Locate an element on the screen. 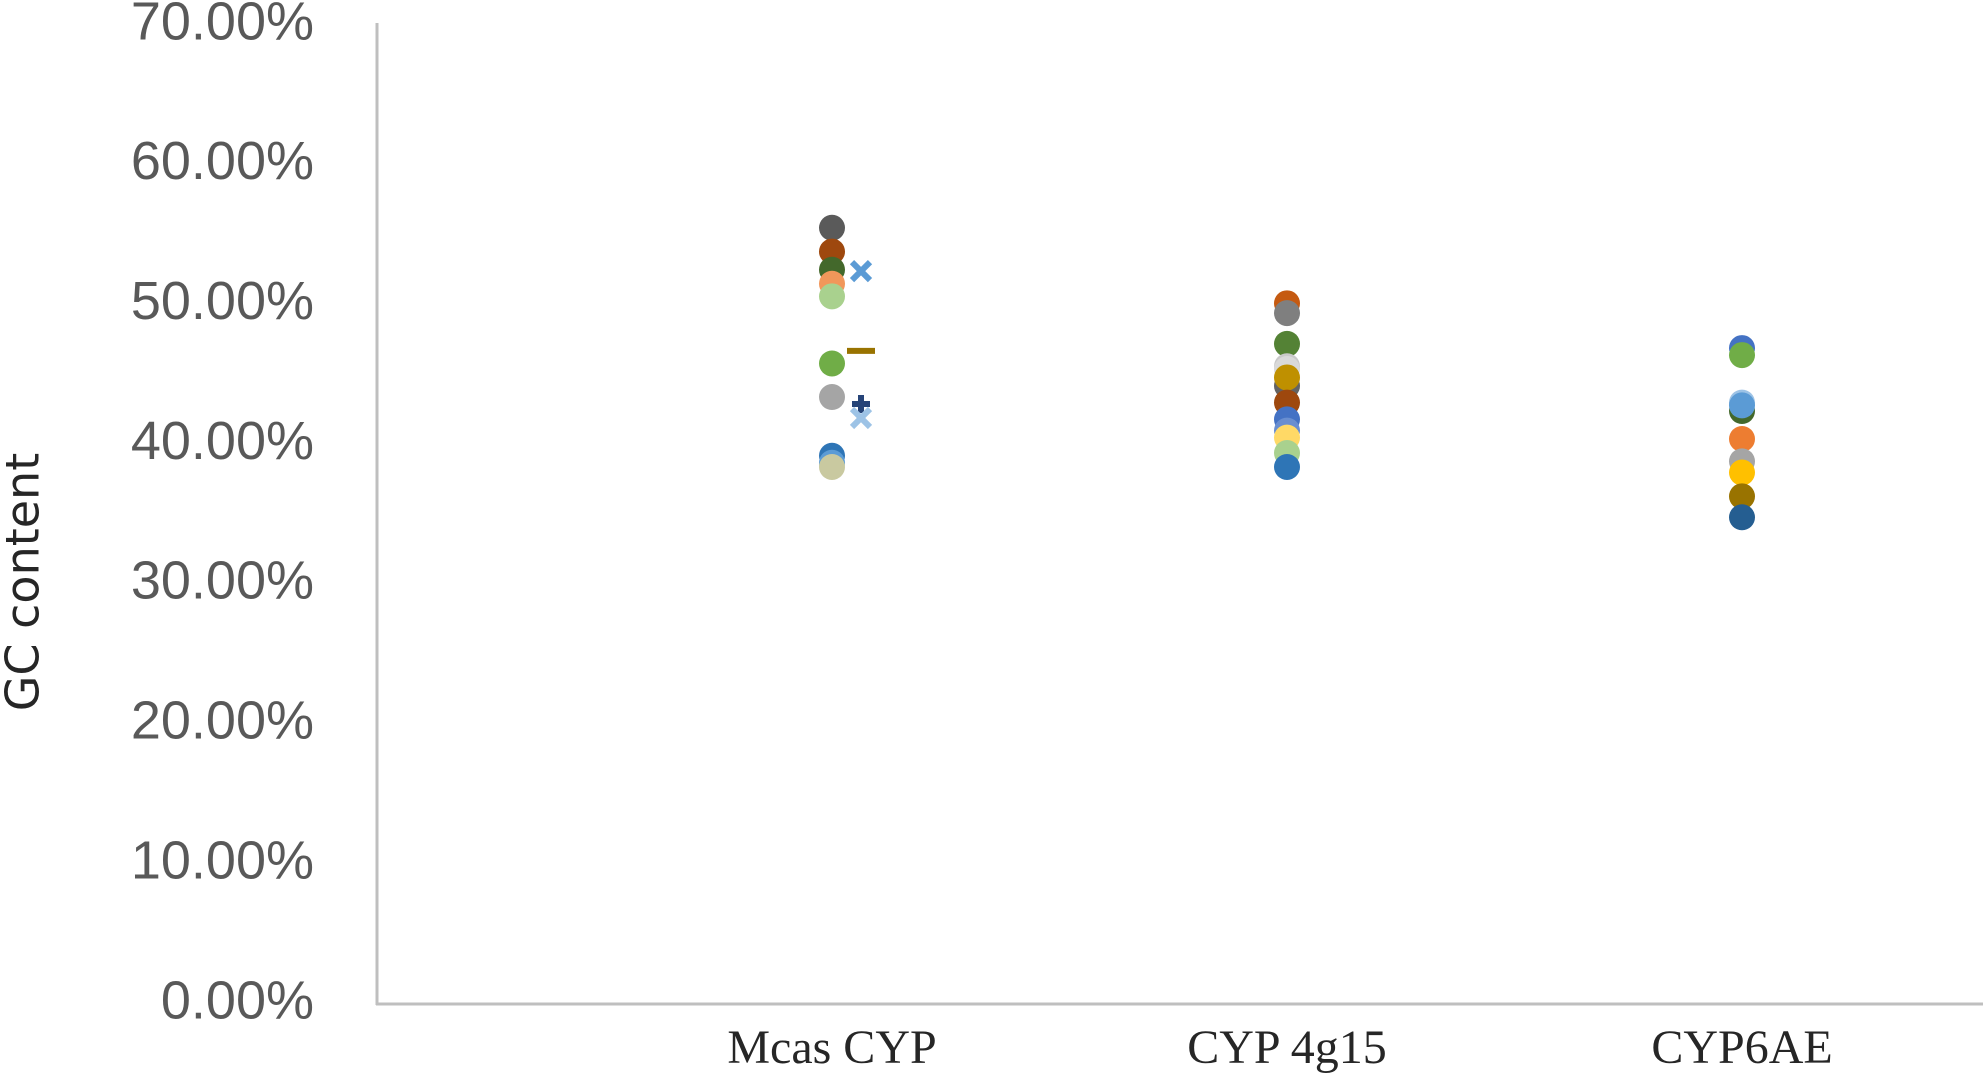  x-tick-label: Mcas CYP is located at coordinates (831, 1047).